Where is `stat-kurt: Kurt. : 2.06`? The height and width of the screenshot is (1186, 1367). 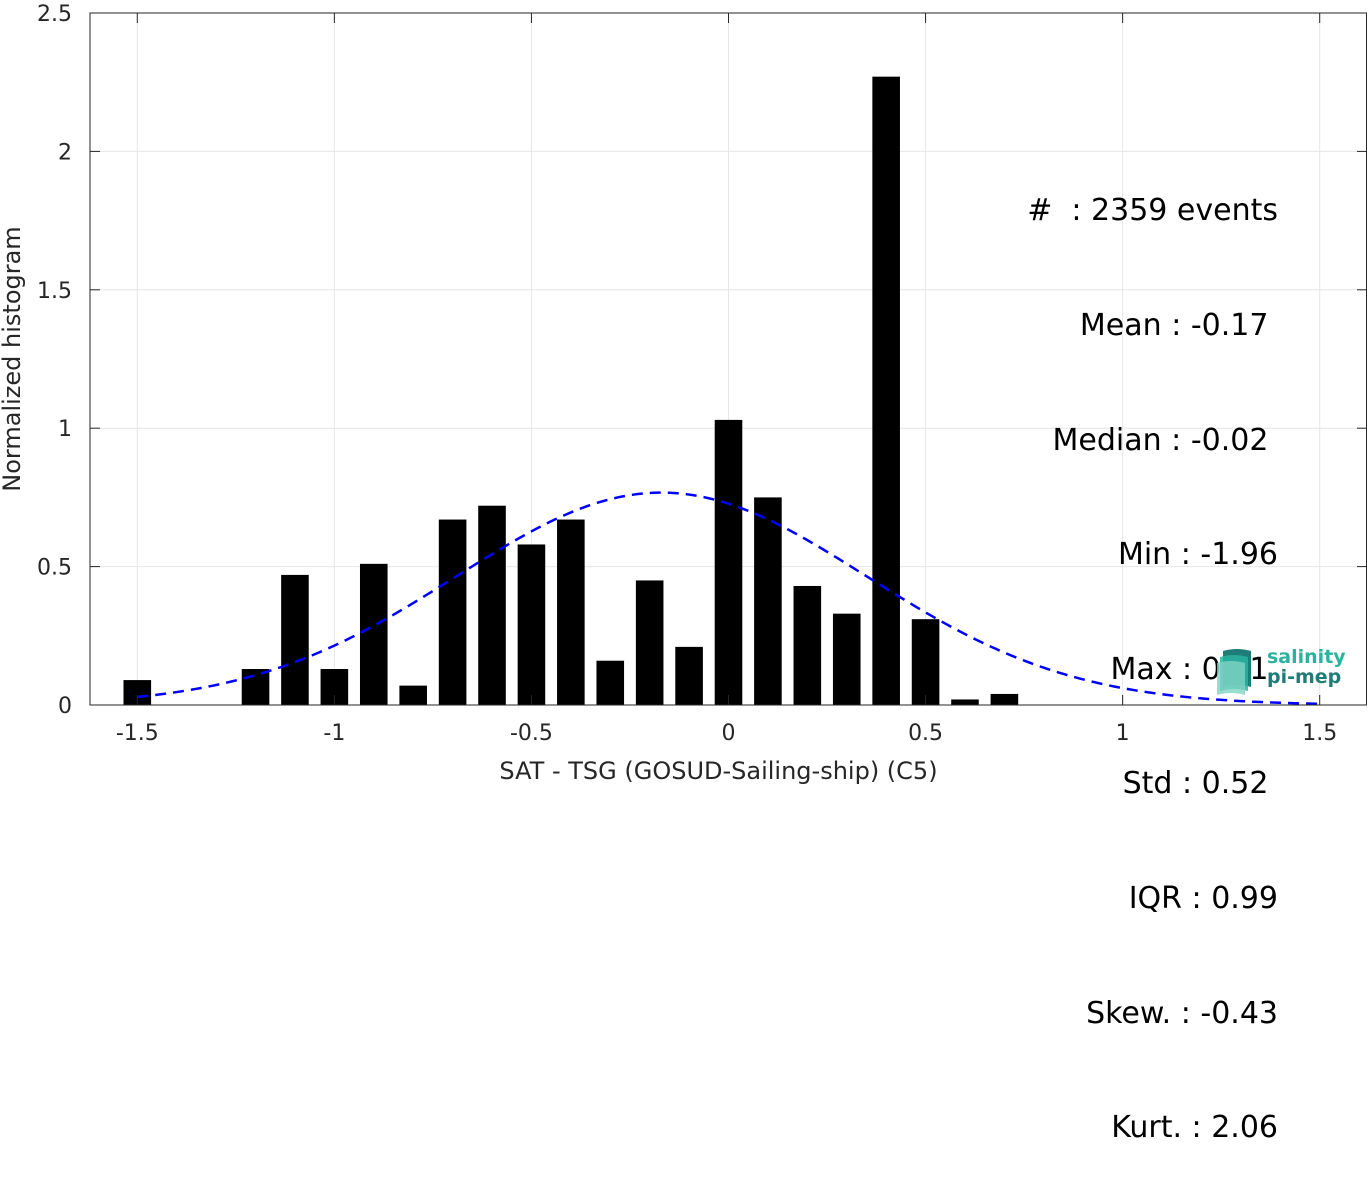 stat-kurt: Kurt. : 2.06 is located at coordinates (1194, 1128).